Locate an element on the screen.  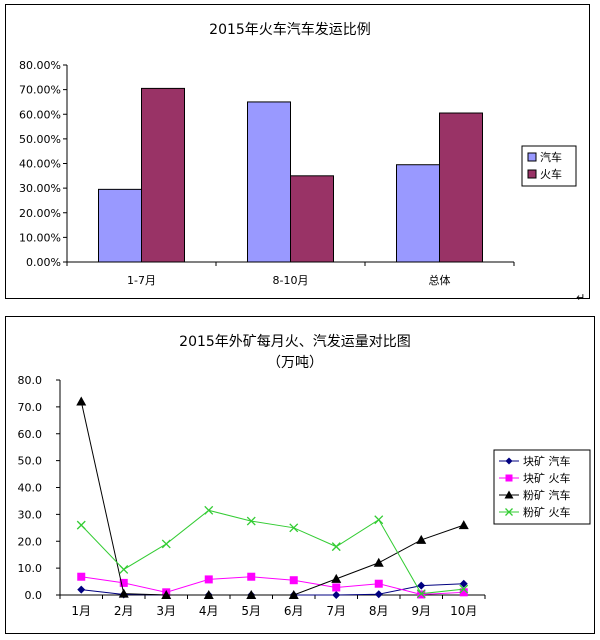
x-tick-label: 4月 is located at coordinates (209, 611).